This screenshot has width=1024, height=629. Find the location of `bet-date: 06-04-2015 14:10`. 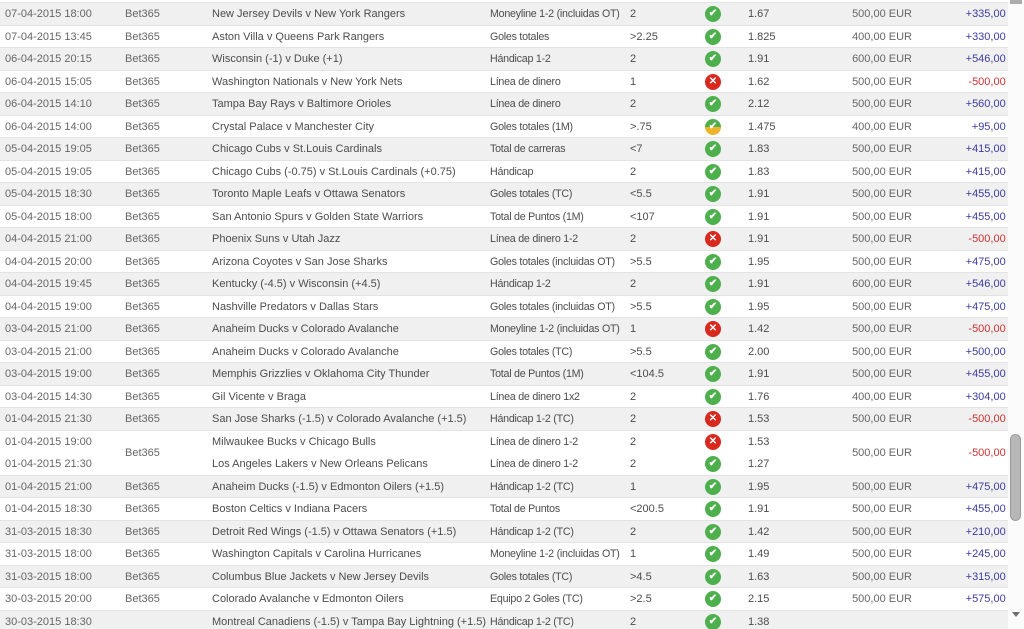

bet-date: 06-04-2015 14:10 is located at coordinates (48, 104).